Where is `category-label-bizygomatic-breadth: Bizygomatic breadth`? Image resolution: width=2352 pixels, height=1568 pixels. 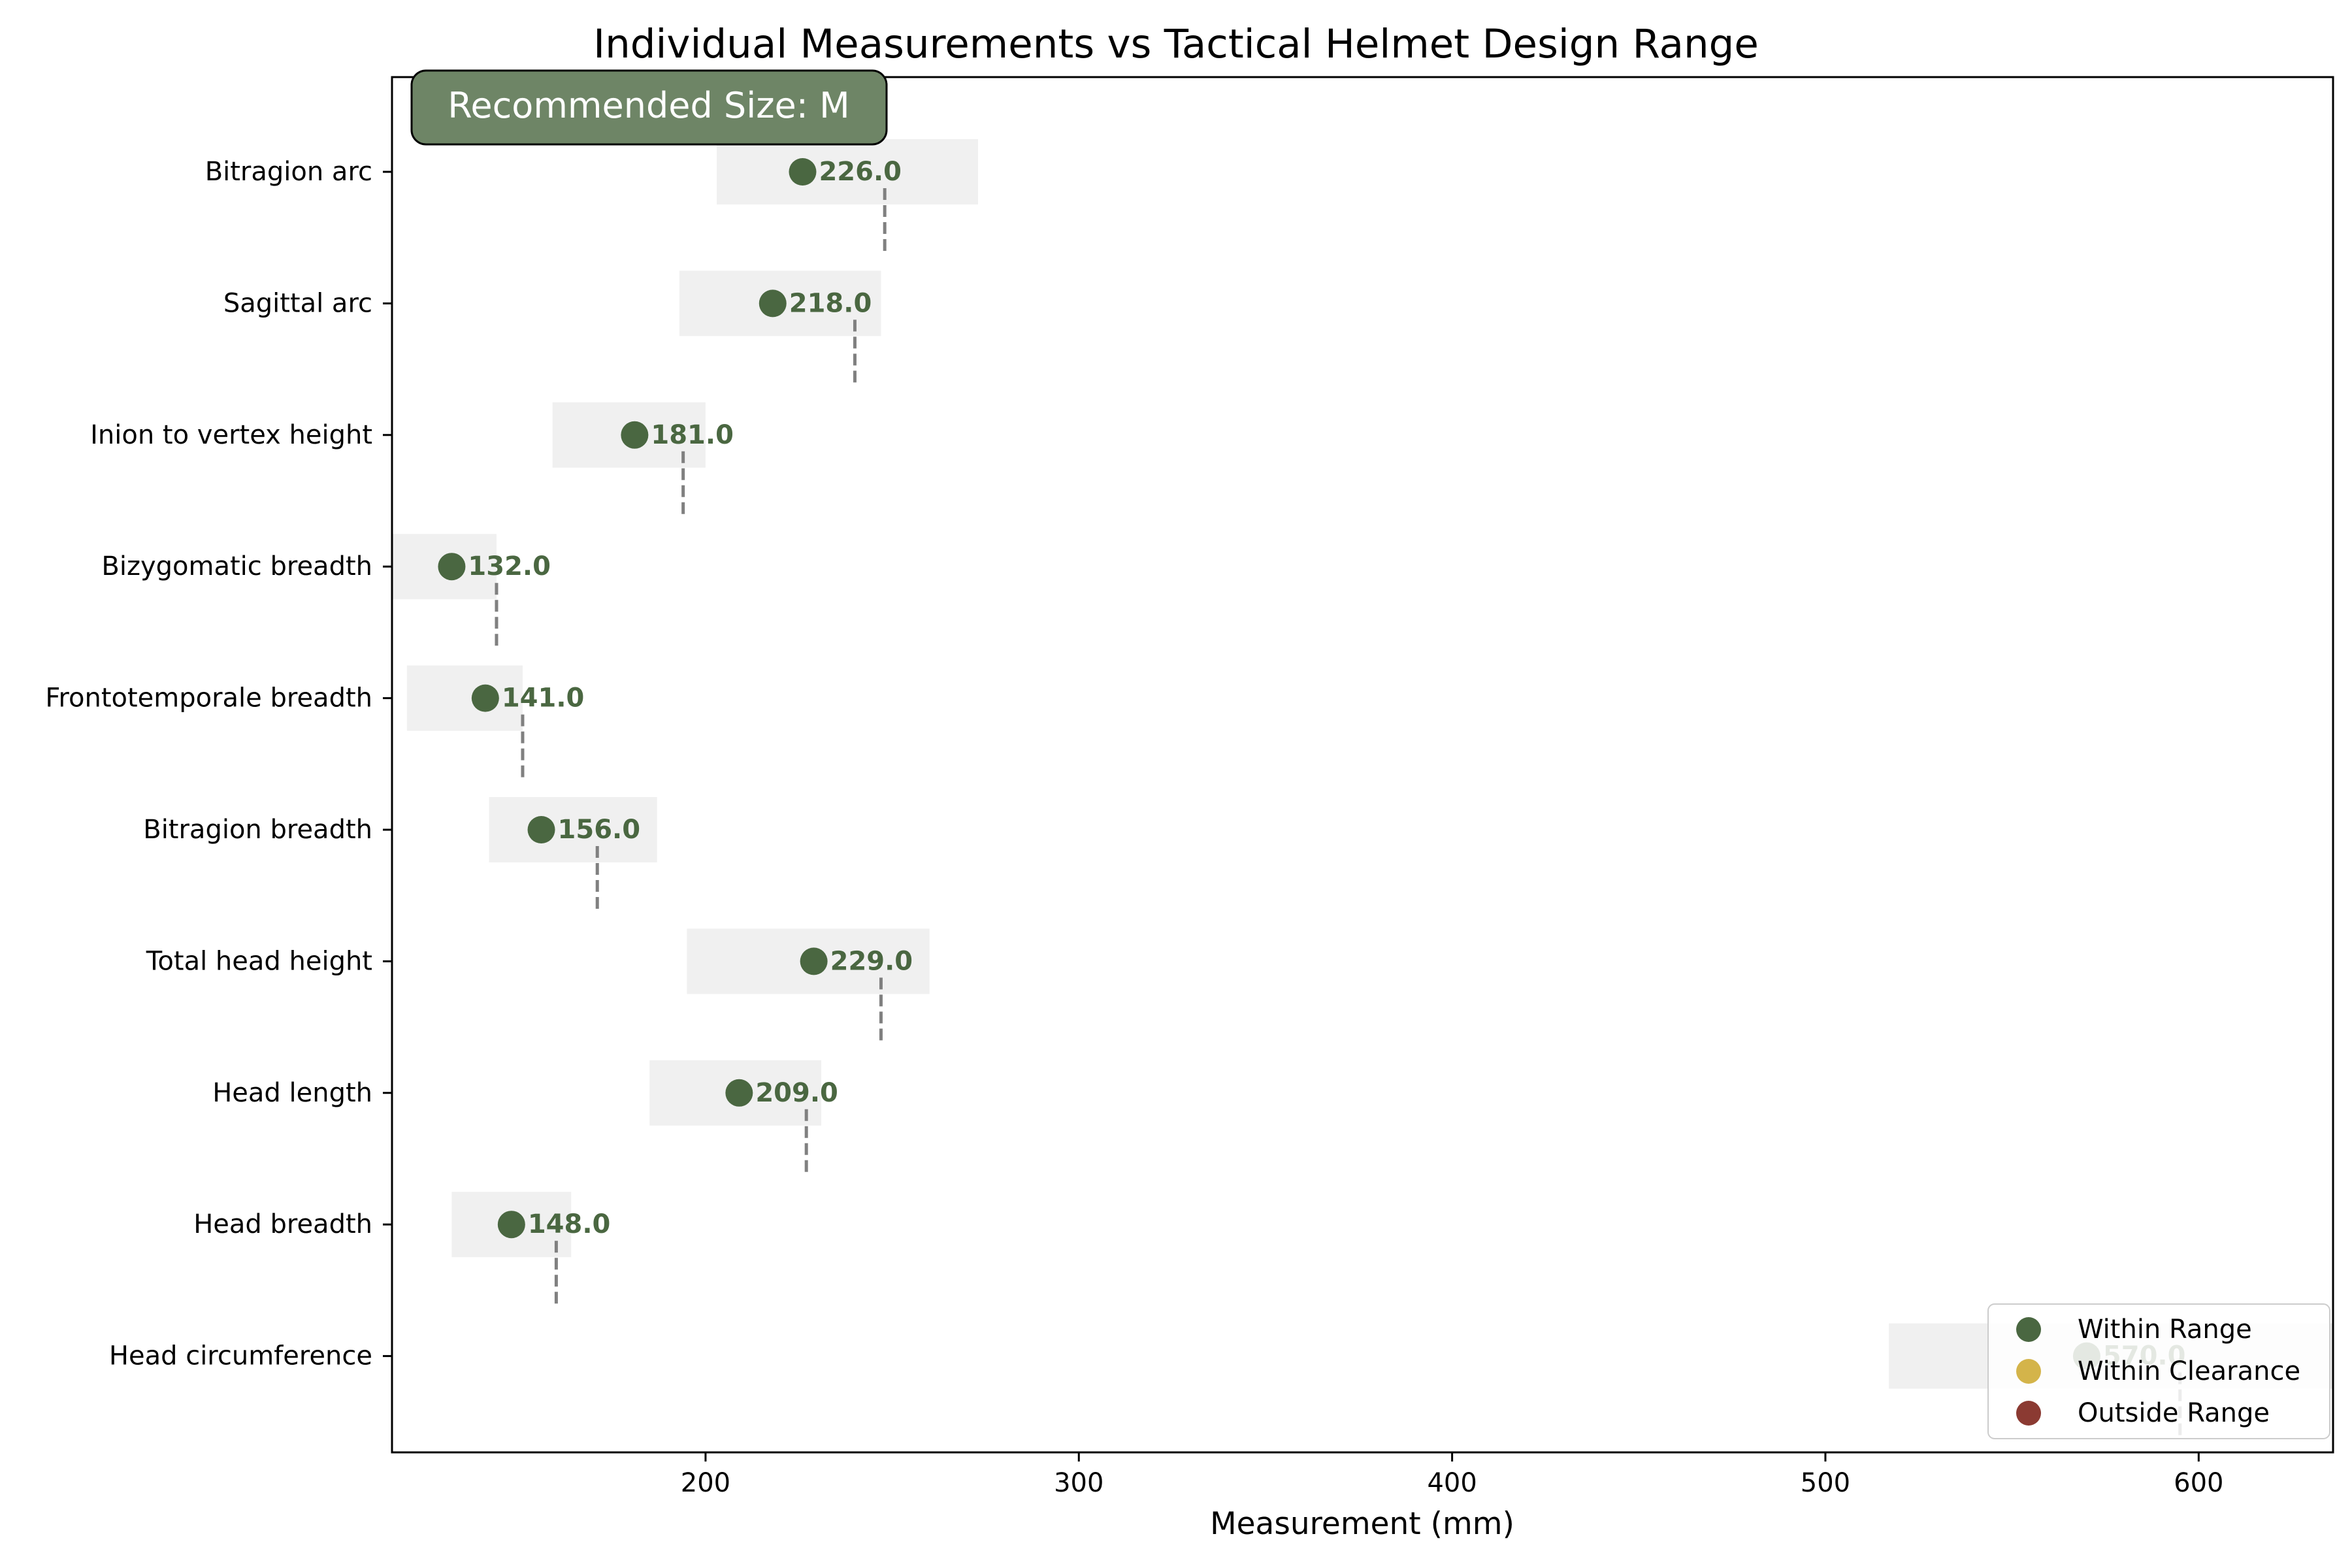 category-label-bizygomatic-breadth: Bizygomatic breadth is located at coordinates (236, 566).